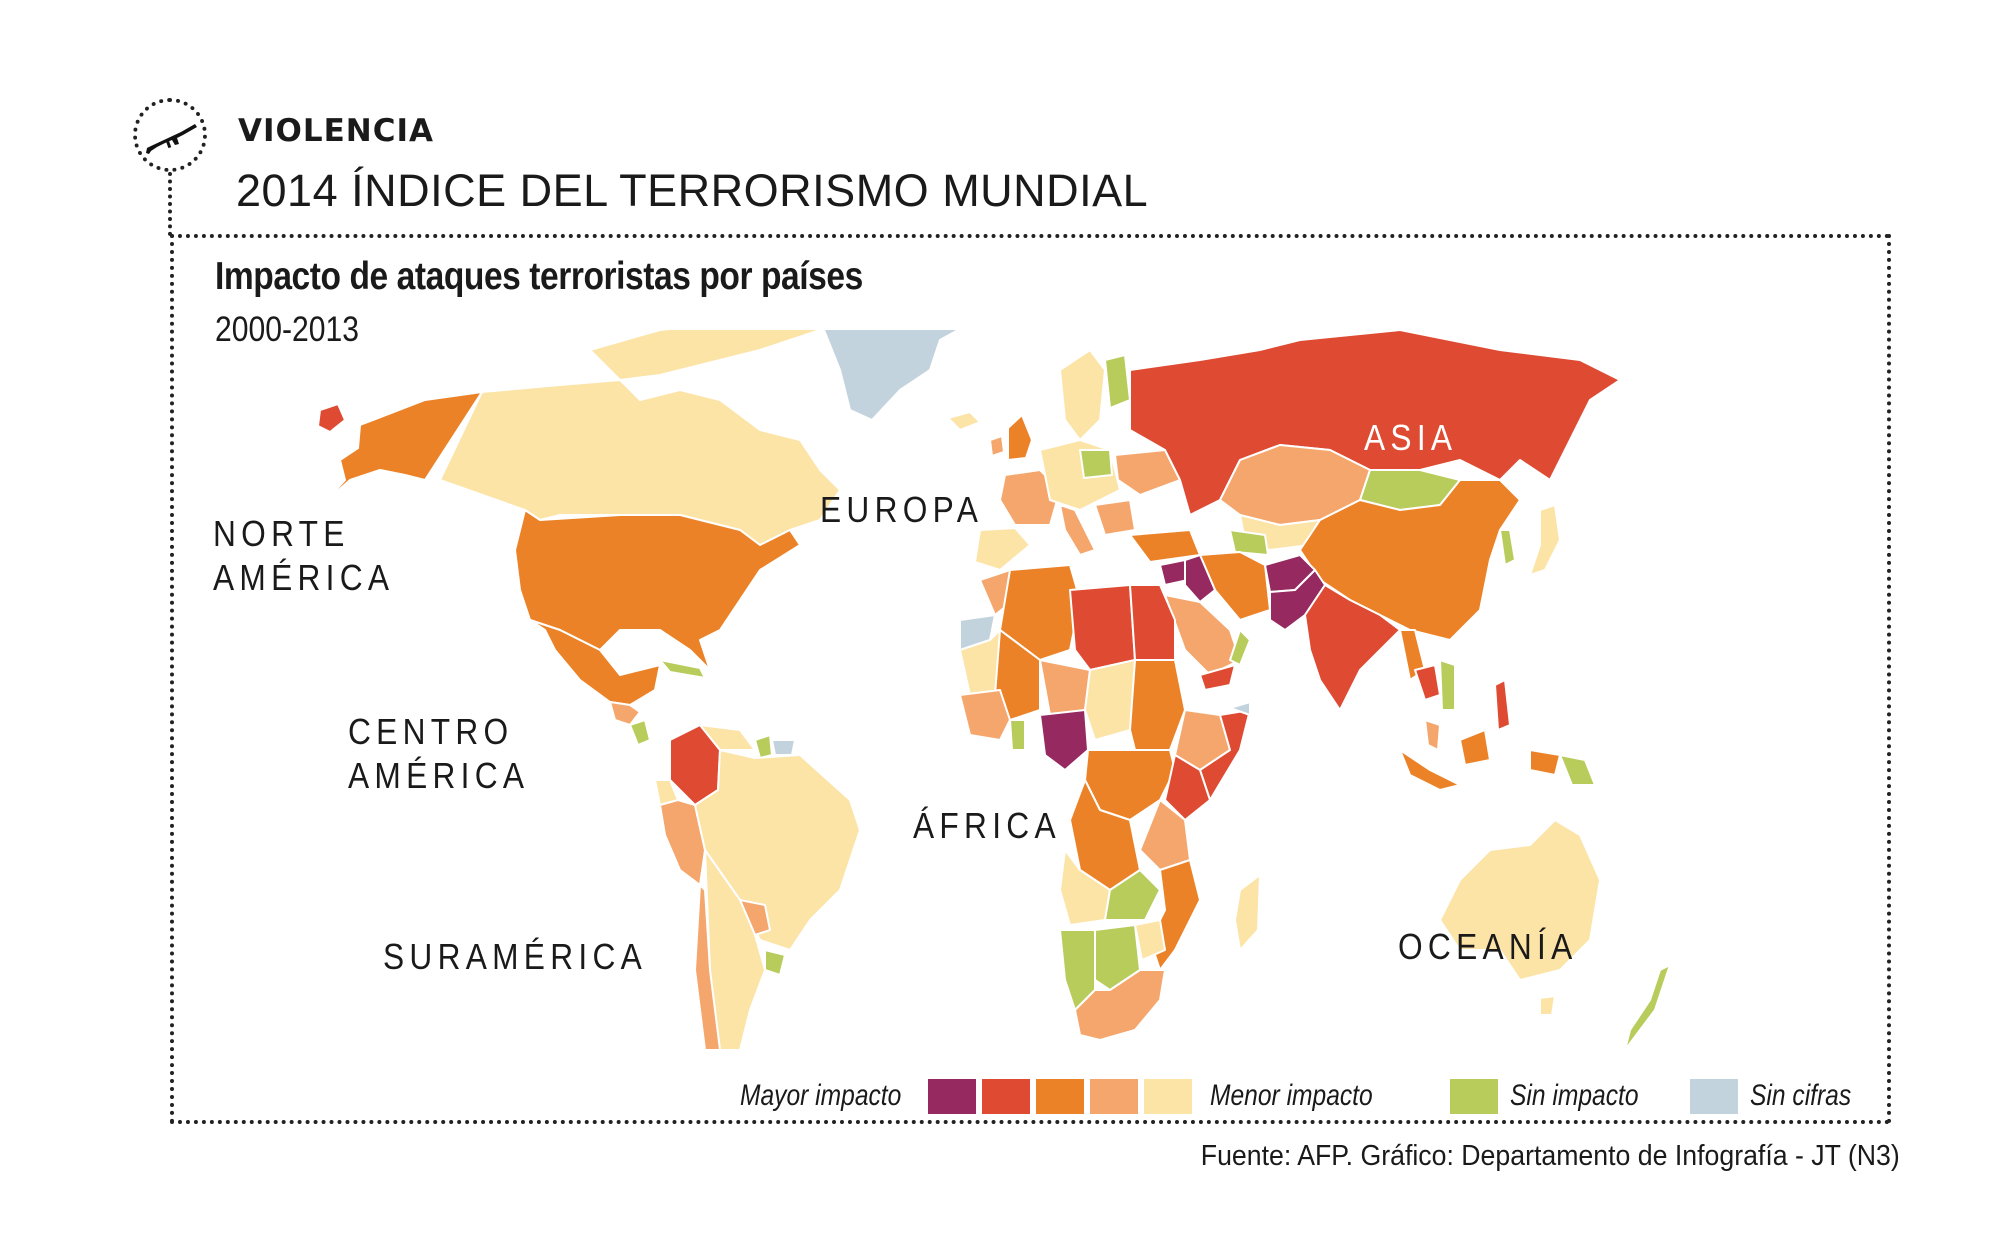 The image size is (2000, 1236). What do you see at coordinates (692, 190) in the screenshot?
I see `page-title: 2014 ÍNDICE DEL TERRORISMO MUNDIAL` at bounding box center [692, 190].